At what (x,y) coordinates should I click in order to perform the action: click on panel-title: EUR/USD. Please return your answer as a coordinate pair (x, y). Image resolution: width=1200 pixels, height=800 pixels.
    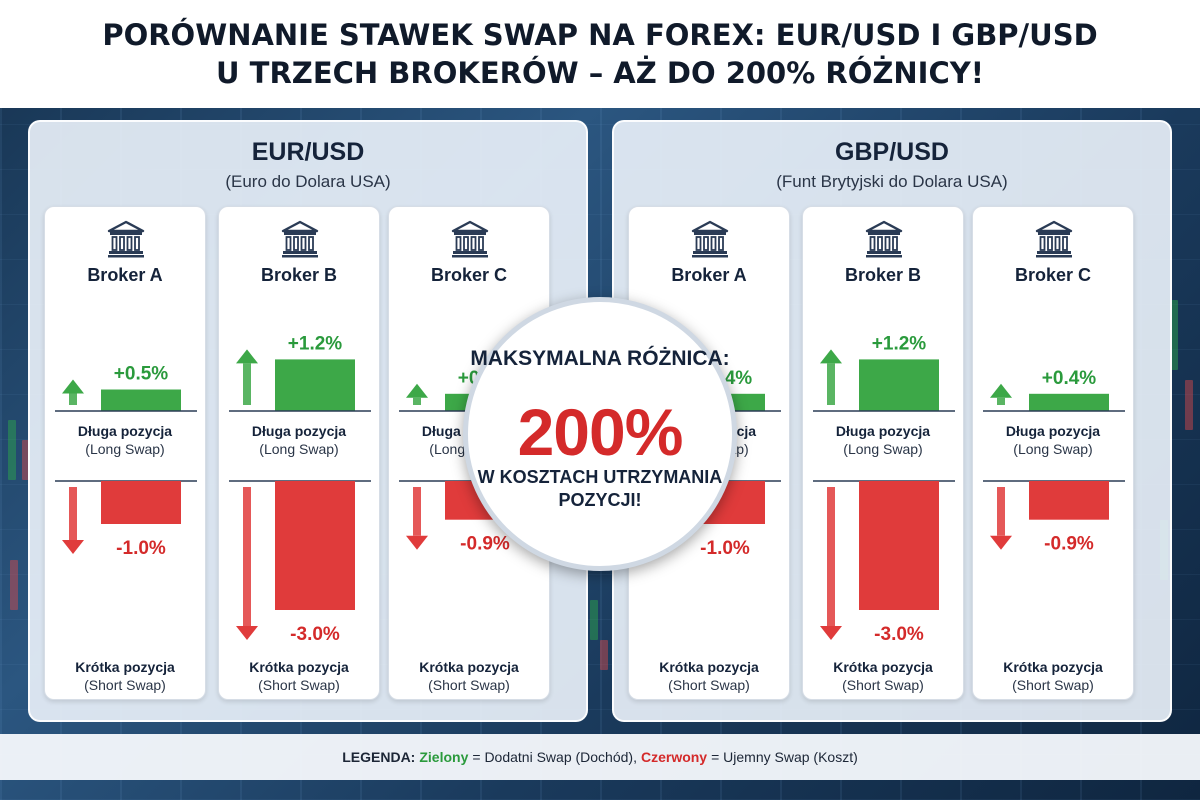
    Looking at the image, I should click on (308, 152).